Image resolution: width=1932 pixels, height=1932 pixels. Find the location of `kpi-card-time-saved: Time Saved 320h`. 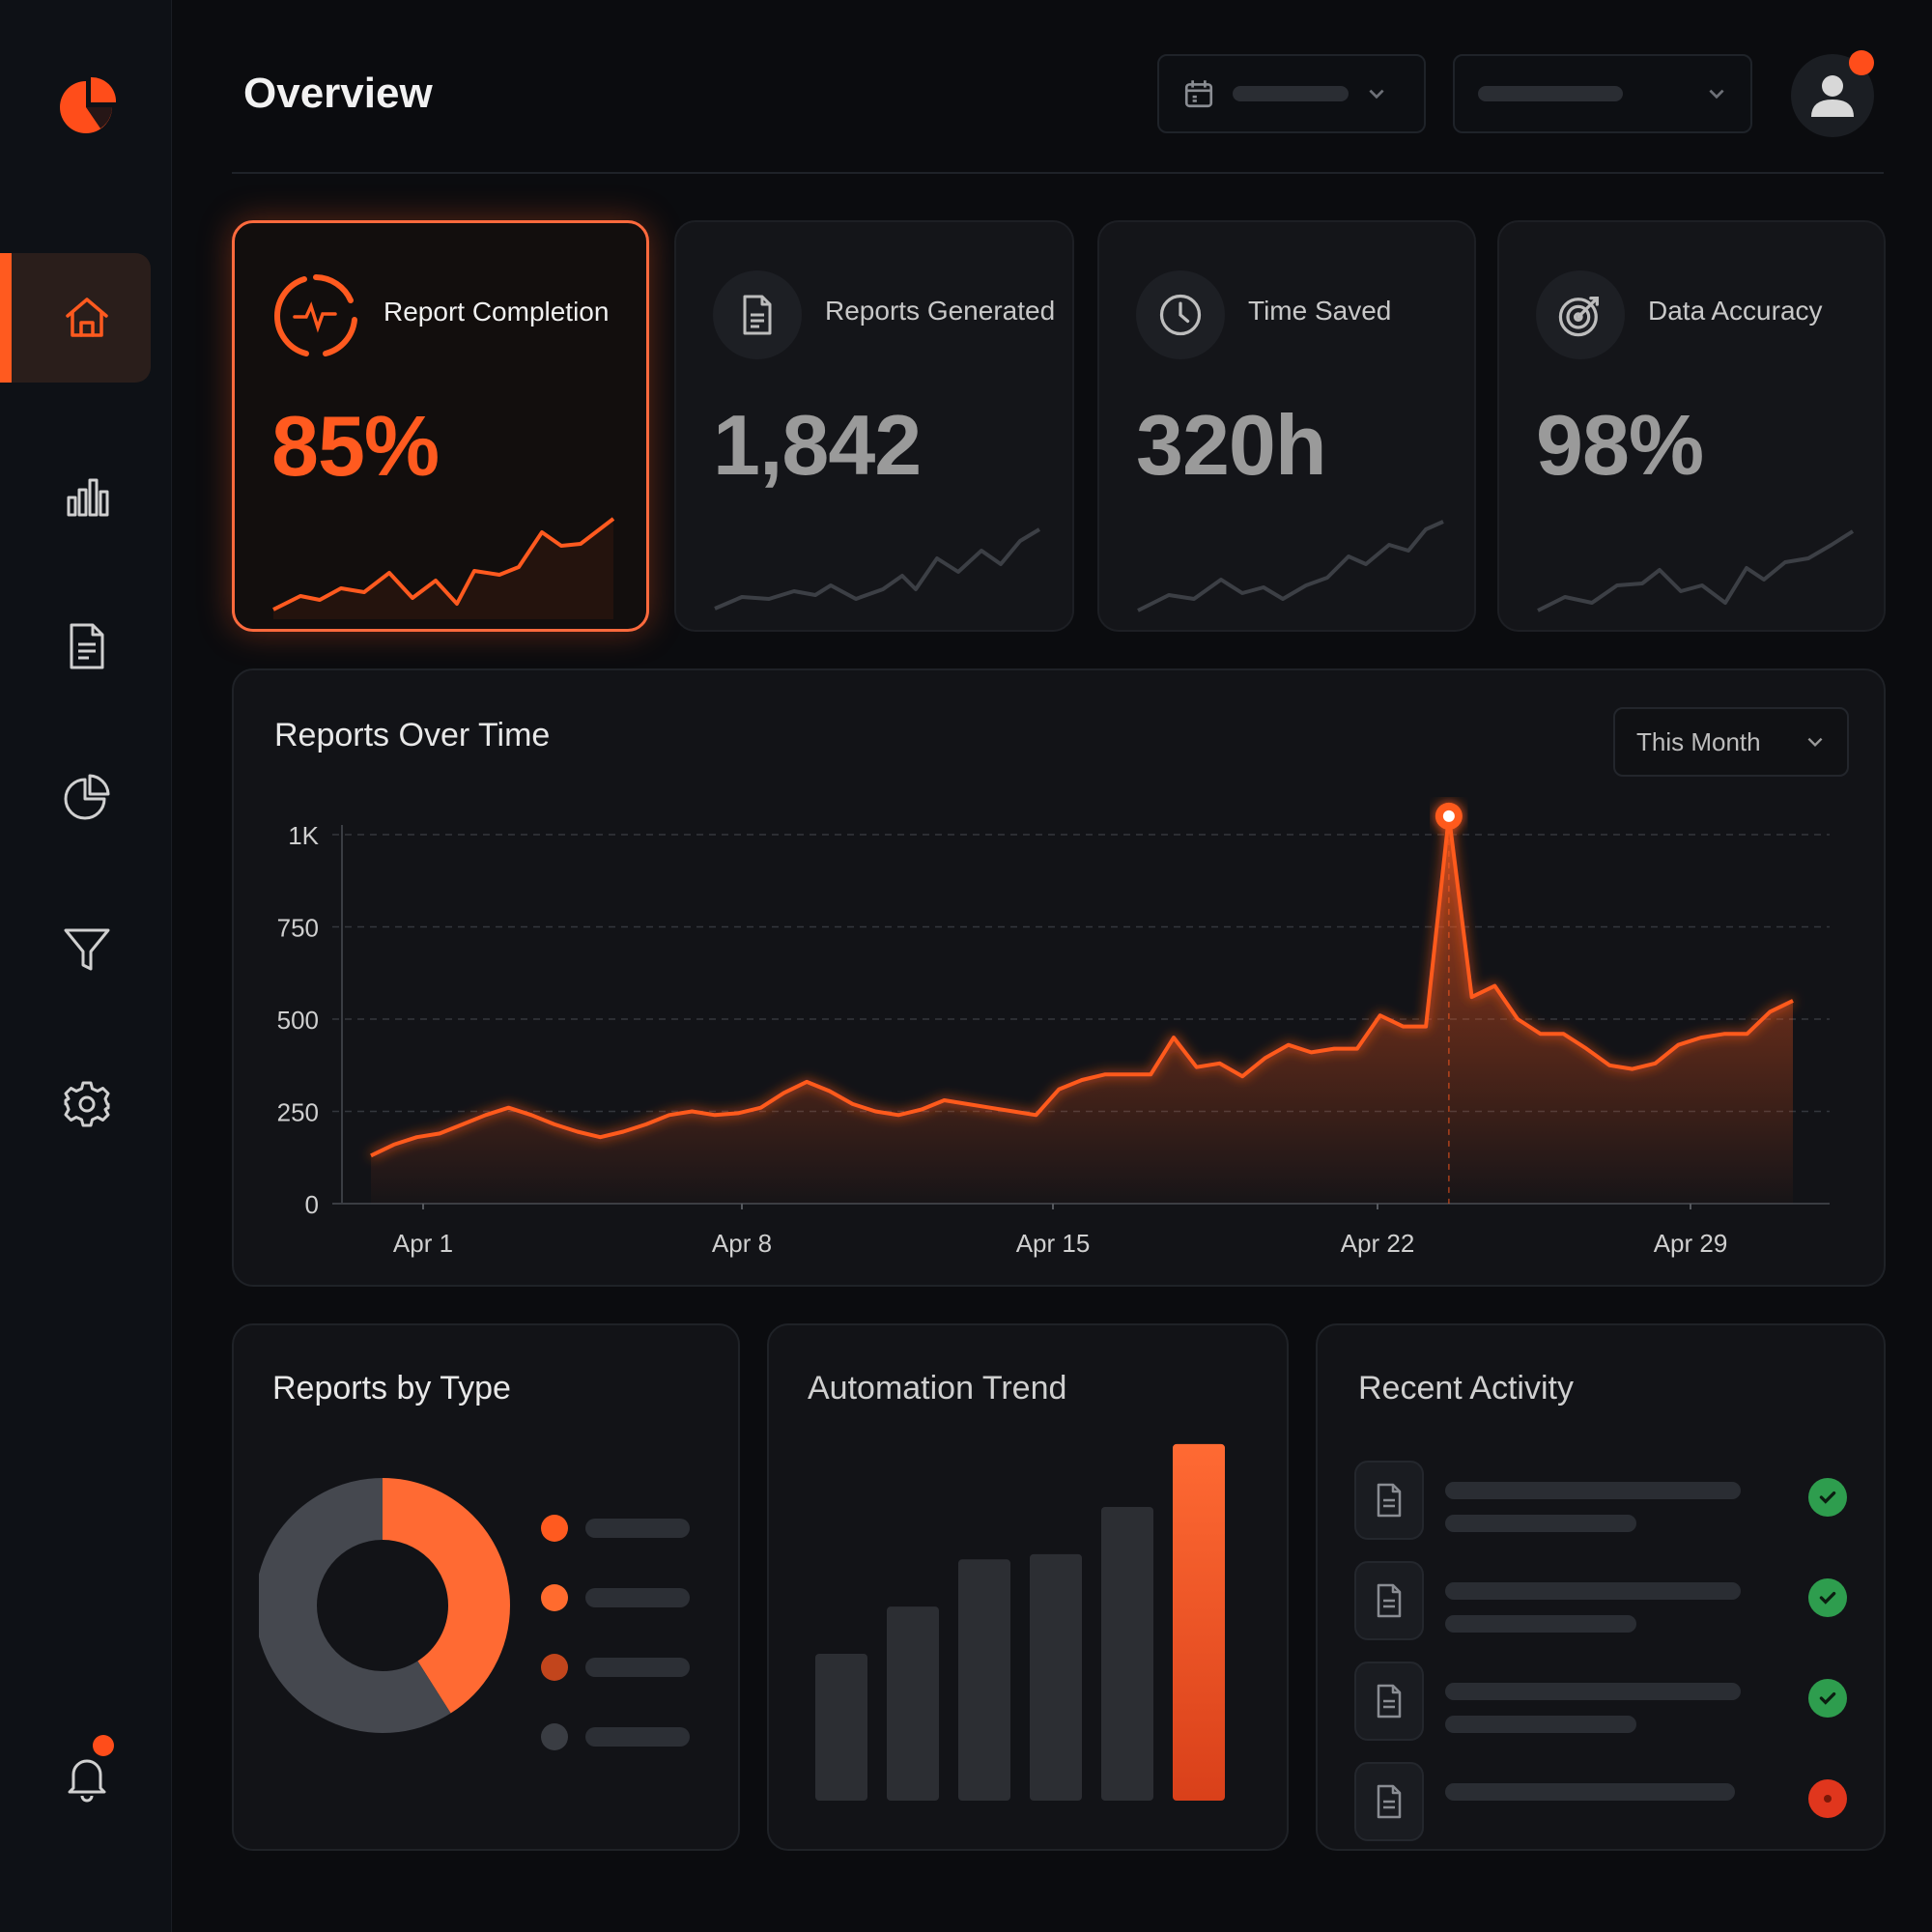

kpi-card-time-saved: Time Saved 320h is located at coordinates (1286, 426).